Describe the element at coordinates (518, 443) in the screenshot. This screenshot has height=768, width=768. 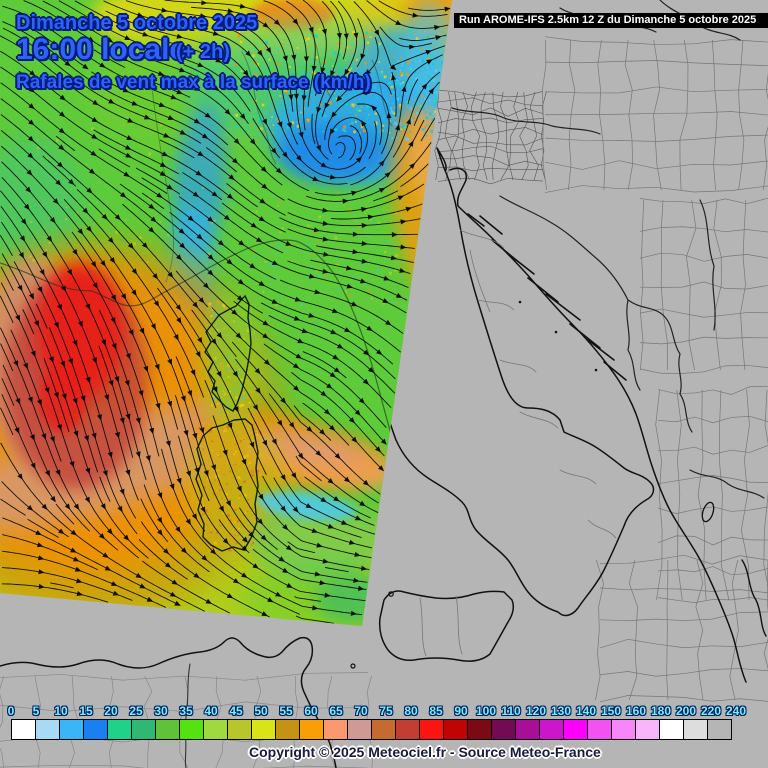
I see `italy-admin-borders` at that location.